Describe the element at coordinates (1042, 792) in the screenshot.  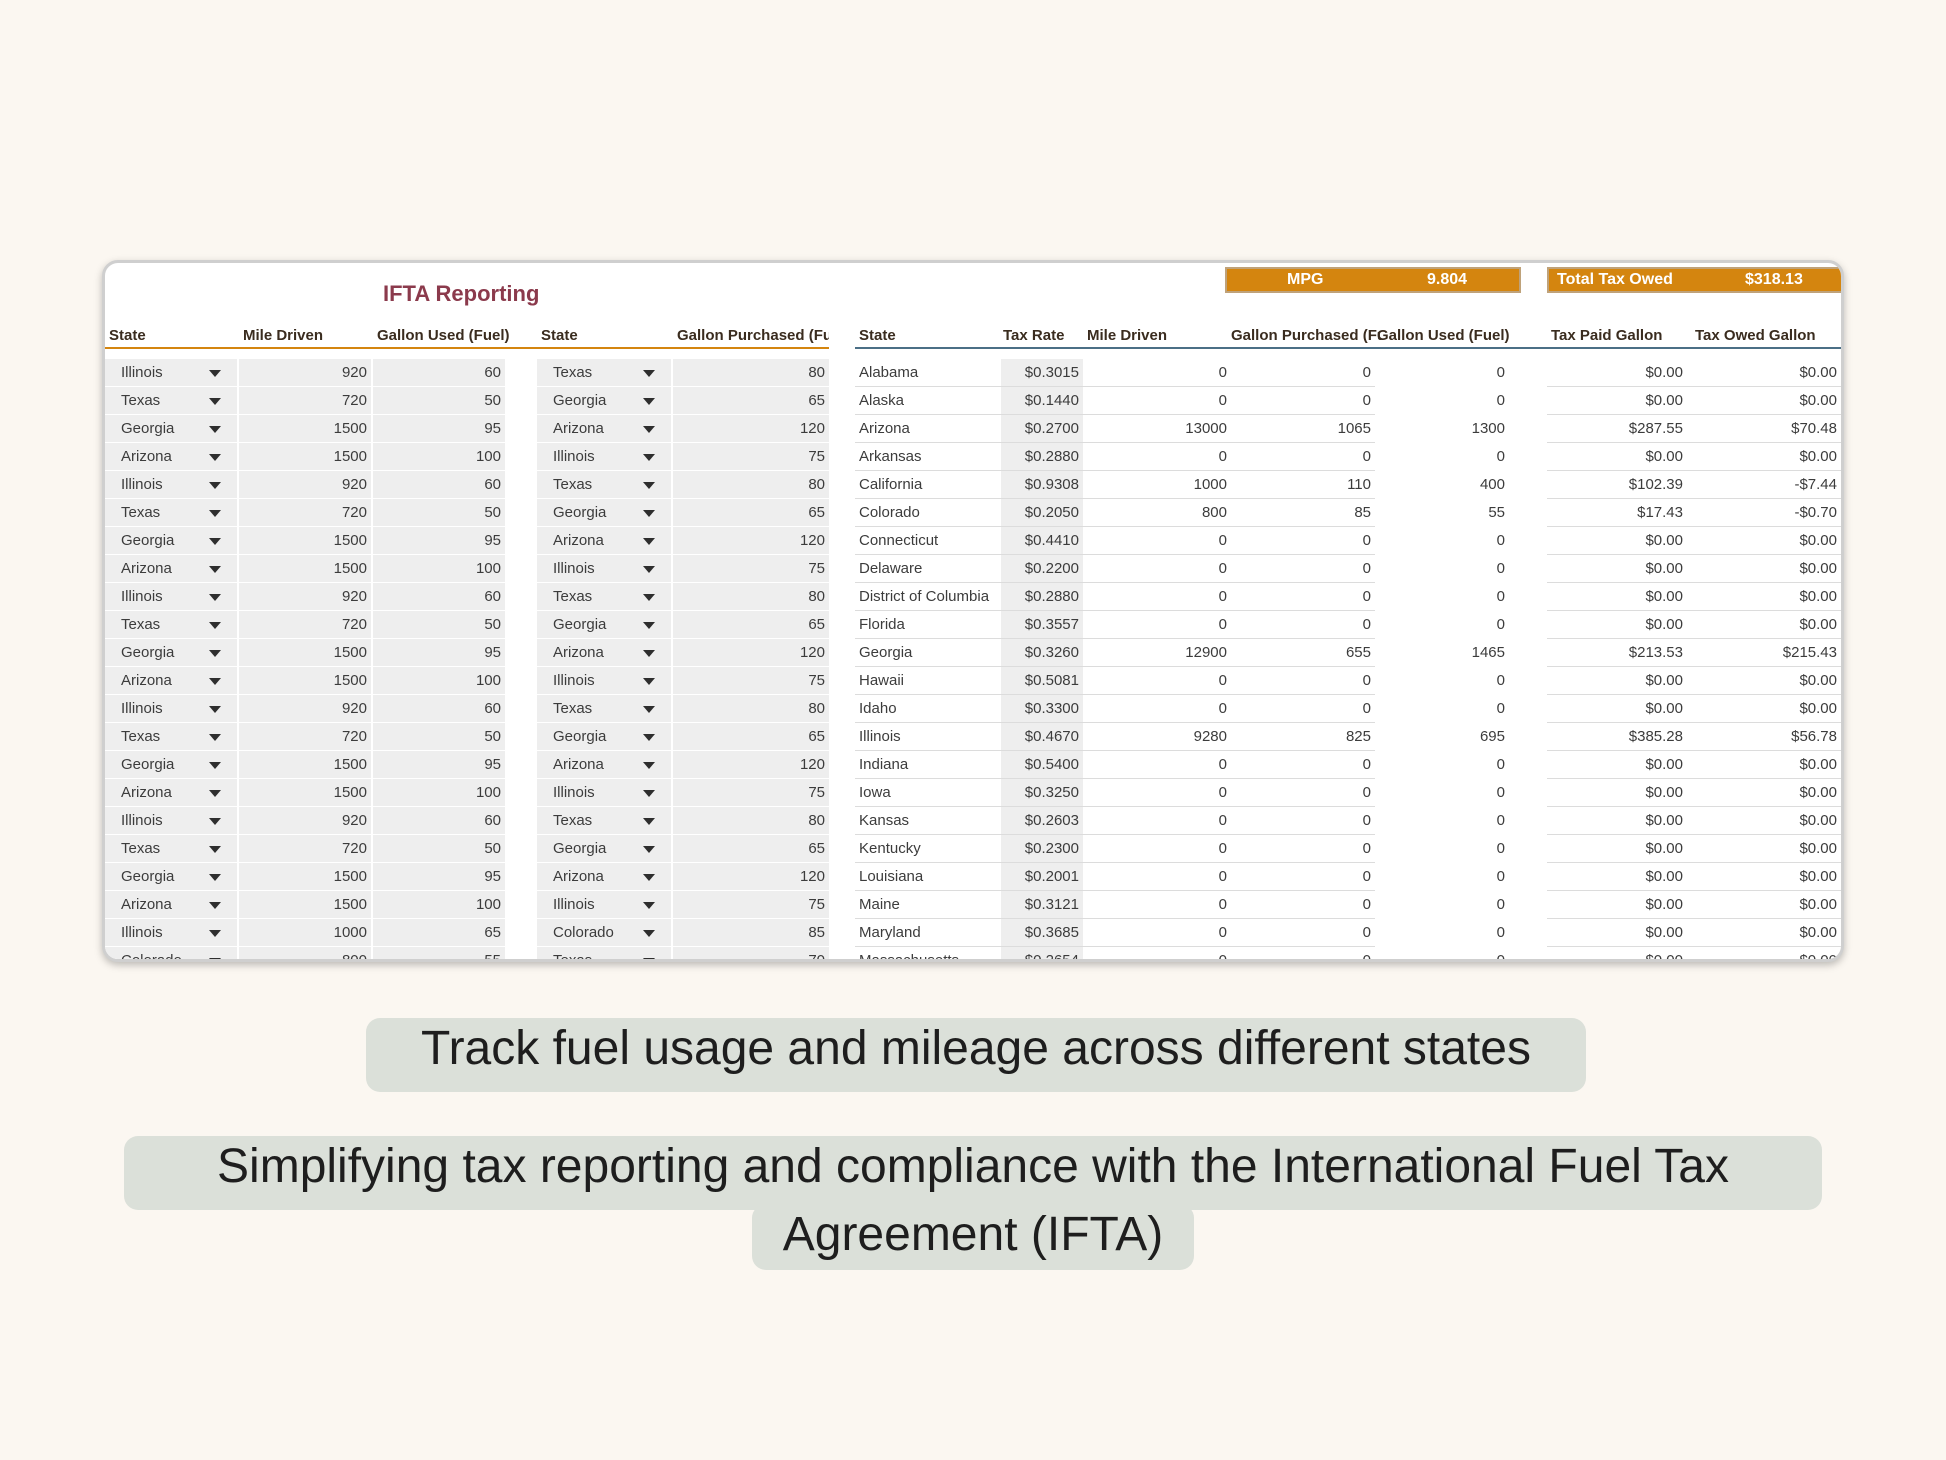
I see `value-cell: $0.3250` at that location.